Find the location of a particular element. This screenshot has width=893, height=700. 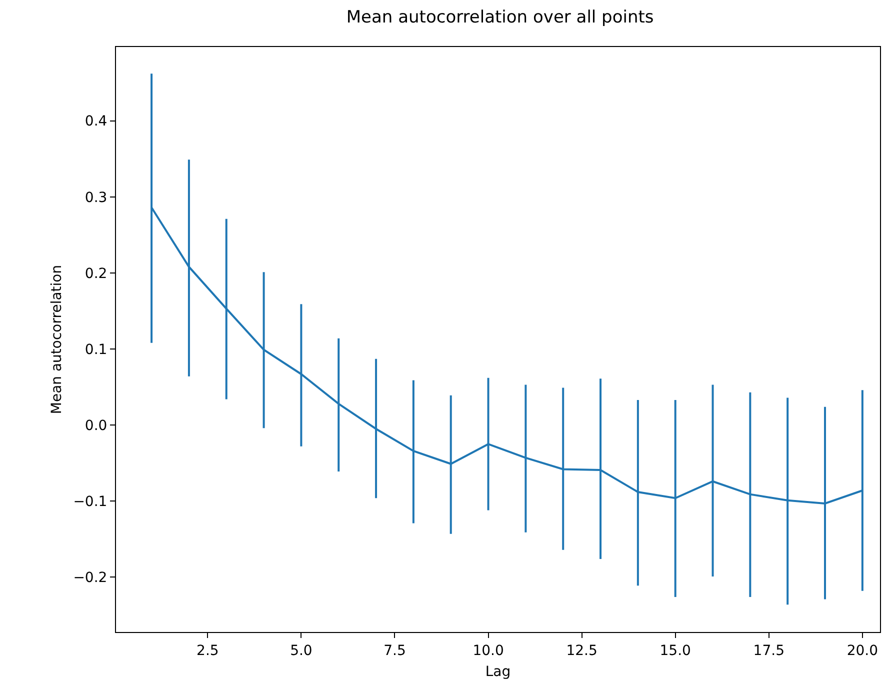

x-tick-label: 20.0 is located at coordinates (862, 650).